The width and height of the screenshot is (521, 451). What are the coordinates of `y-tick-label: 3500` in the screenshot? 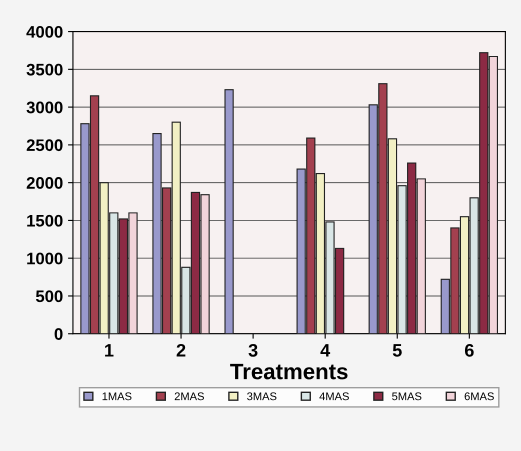 It's located at (44, 70).